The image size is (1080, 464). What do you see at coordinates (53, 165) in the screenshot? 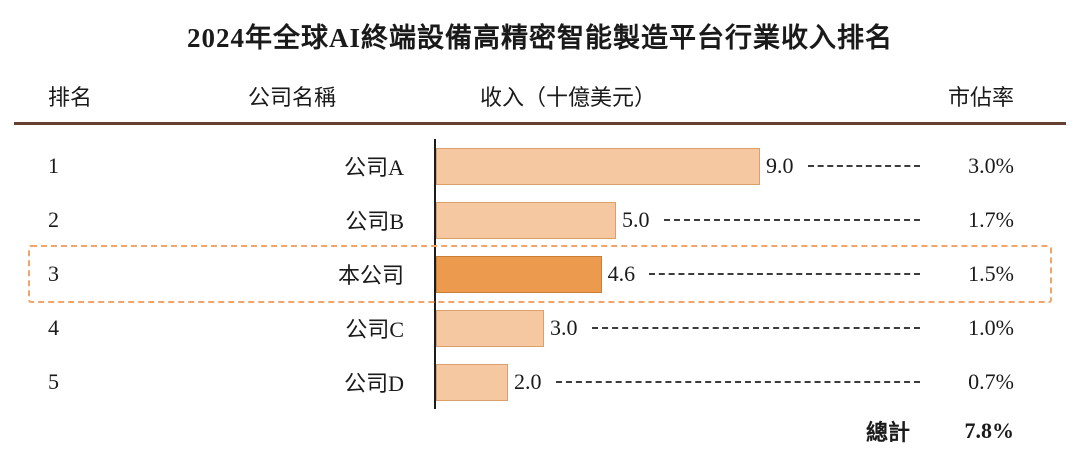
I see `rank-cell: 1` at bounding box center [53, 165].